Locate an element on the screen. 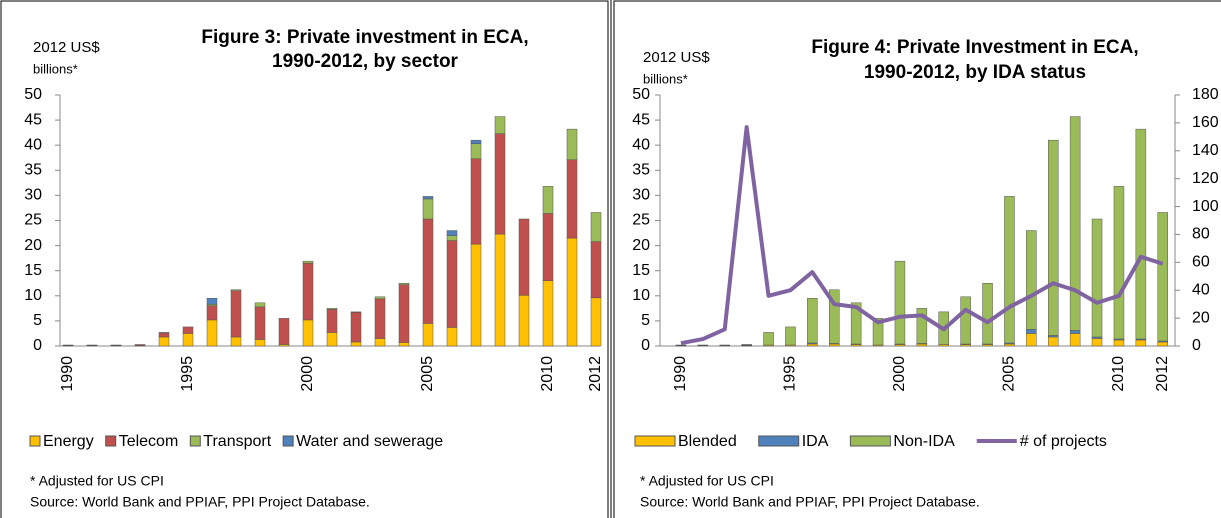  chart-title: 1990-2012, by sector is located at coordinates (365, 61).